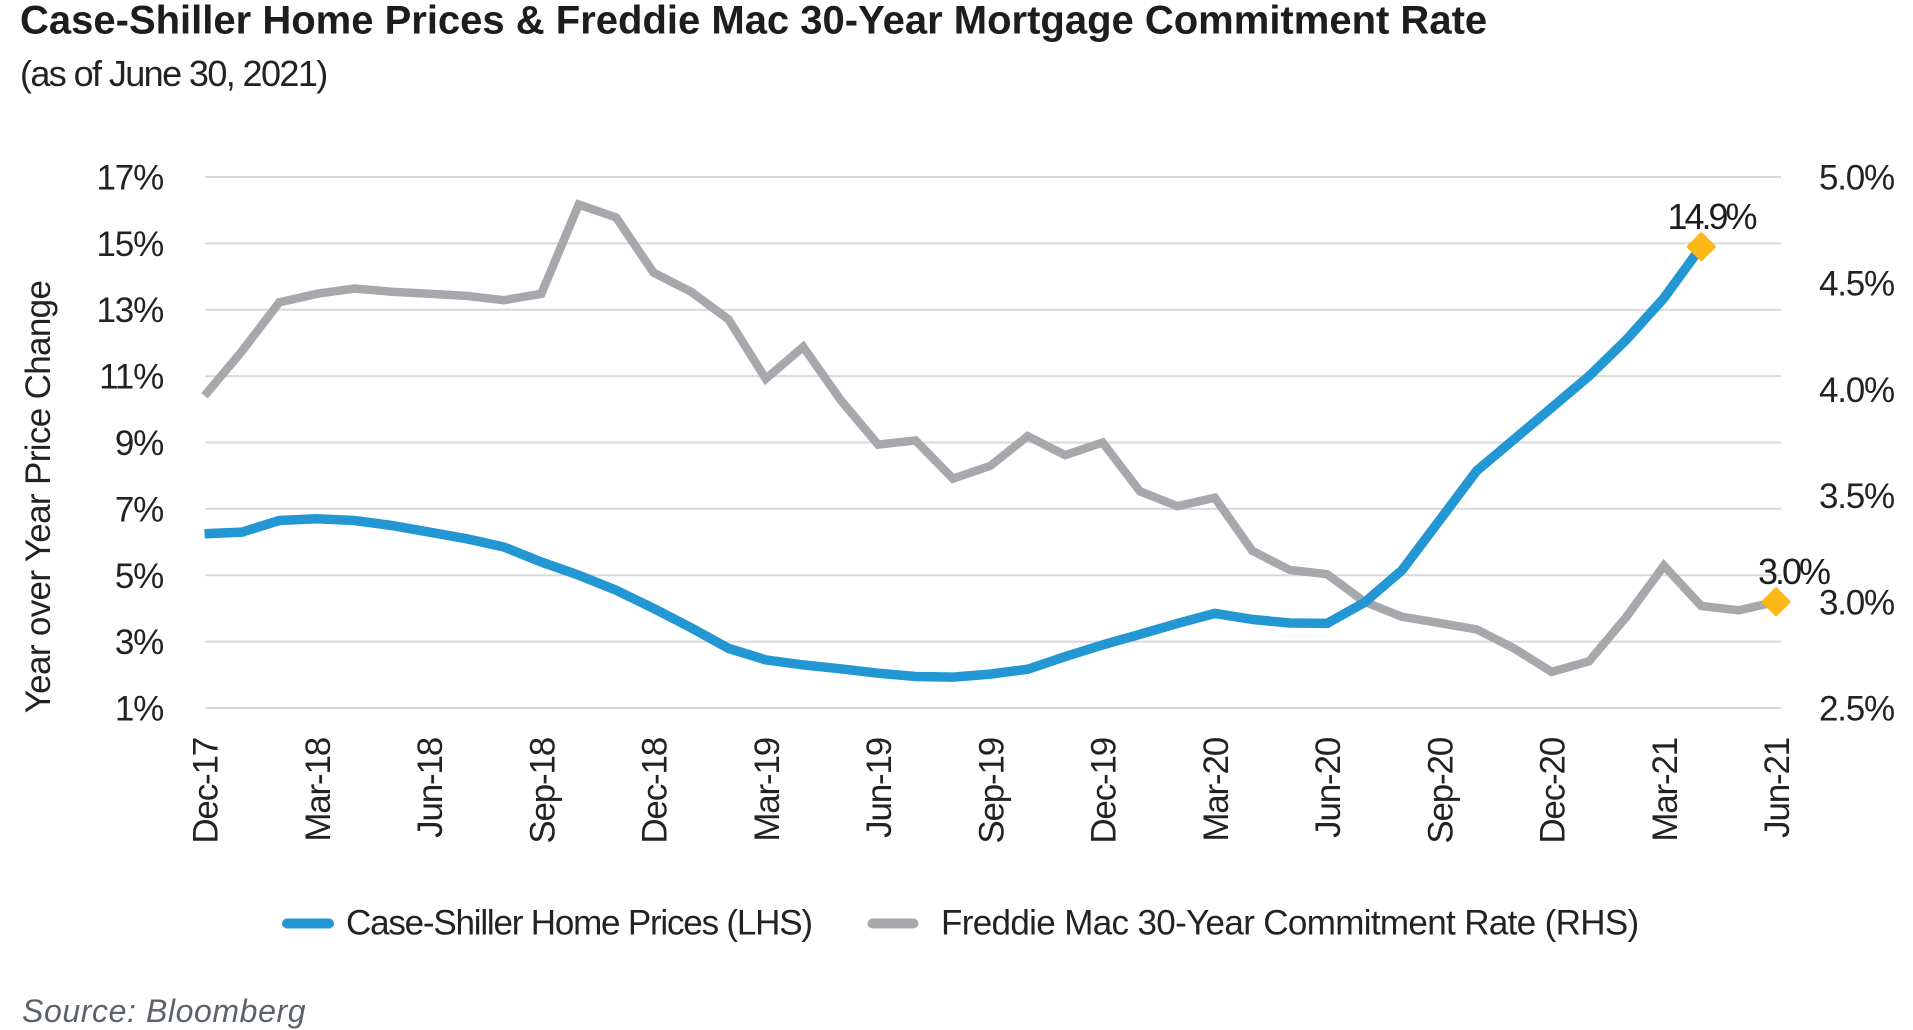 This screenshot has width=1913, height=1030. Describe the element at coordinates (1856, 284) in the screenshot. I see `svg-text: 4.5%` at that location.